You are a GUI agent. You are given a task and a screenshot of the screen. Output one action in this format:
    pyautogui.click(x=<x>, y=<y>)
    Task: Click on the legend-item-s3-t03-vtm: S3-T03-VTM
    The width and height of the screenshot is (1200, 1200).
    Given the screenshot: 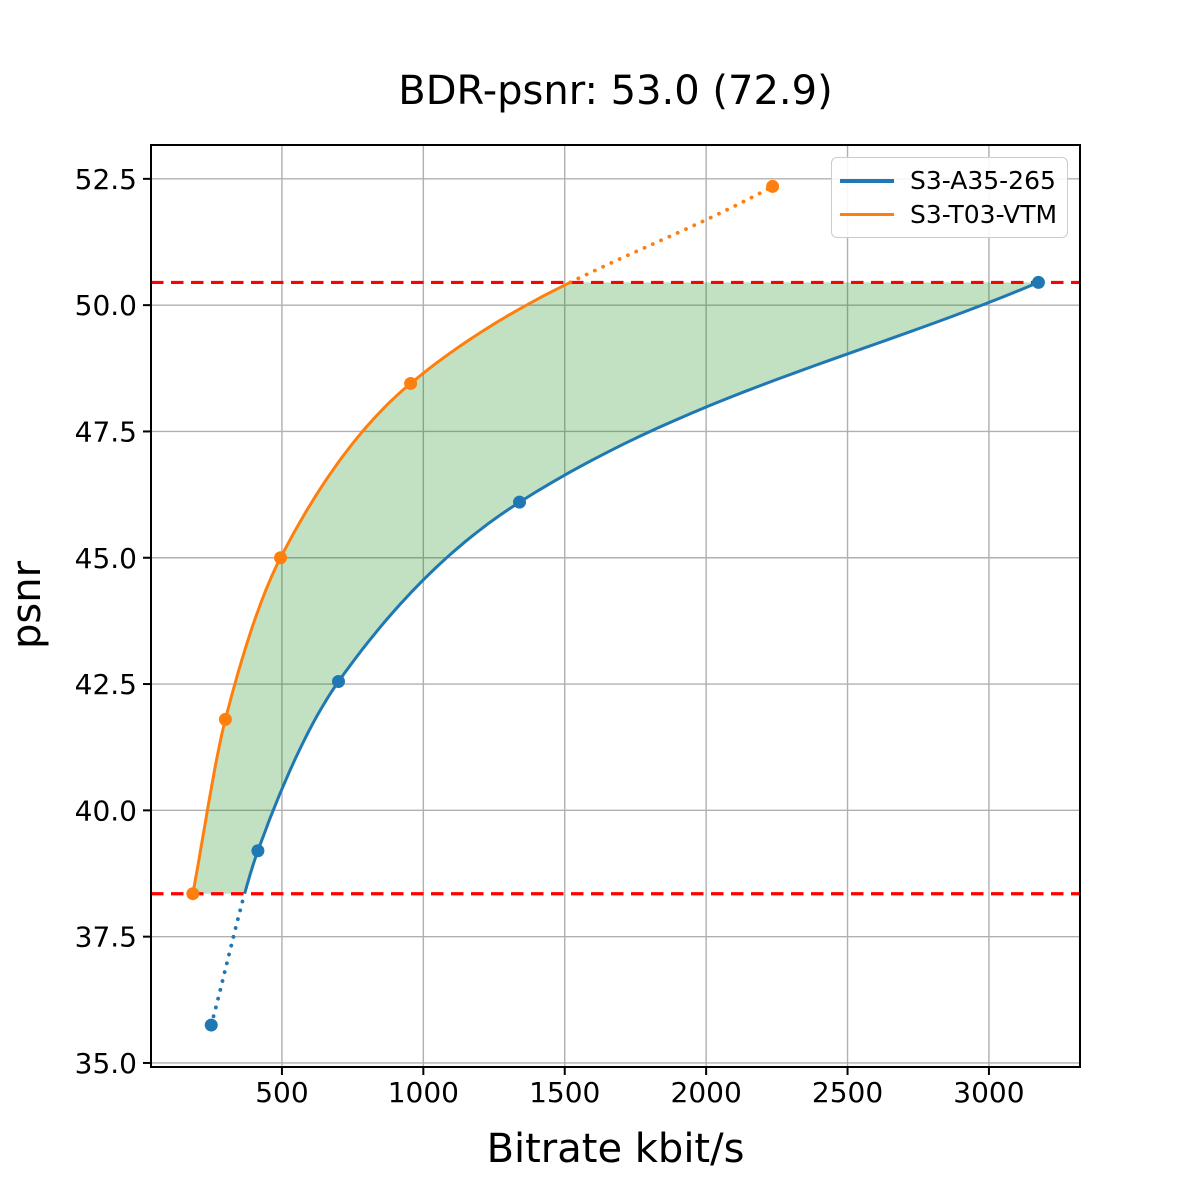 What is the action you would take?
    pyautogui.click(x=949, y=214)
    